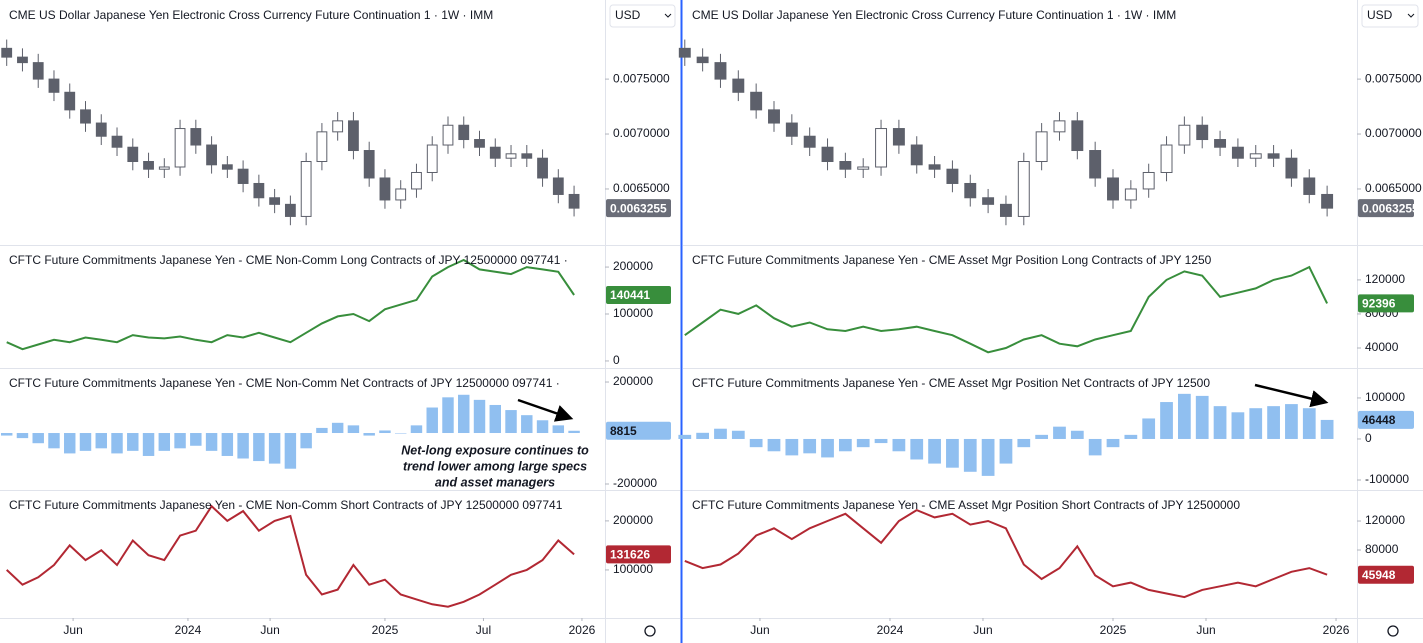  I want to click on y-tick-label: 80000, so click(1382, 549).